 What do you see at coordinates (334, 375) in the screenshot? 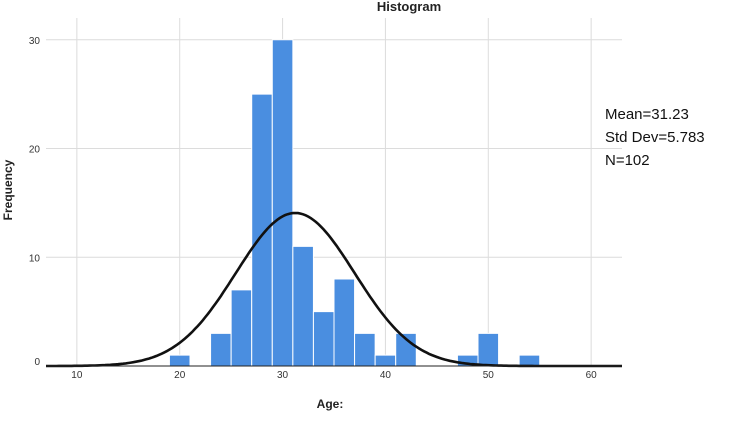
I see `x-tick-labels: 10 20 30 40 50 60` at bounding box center [334, 375].